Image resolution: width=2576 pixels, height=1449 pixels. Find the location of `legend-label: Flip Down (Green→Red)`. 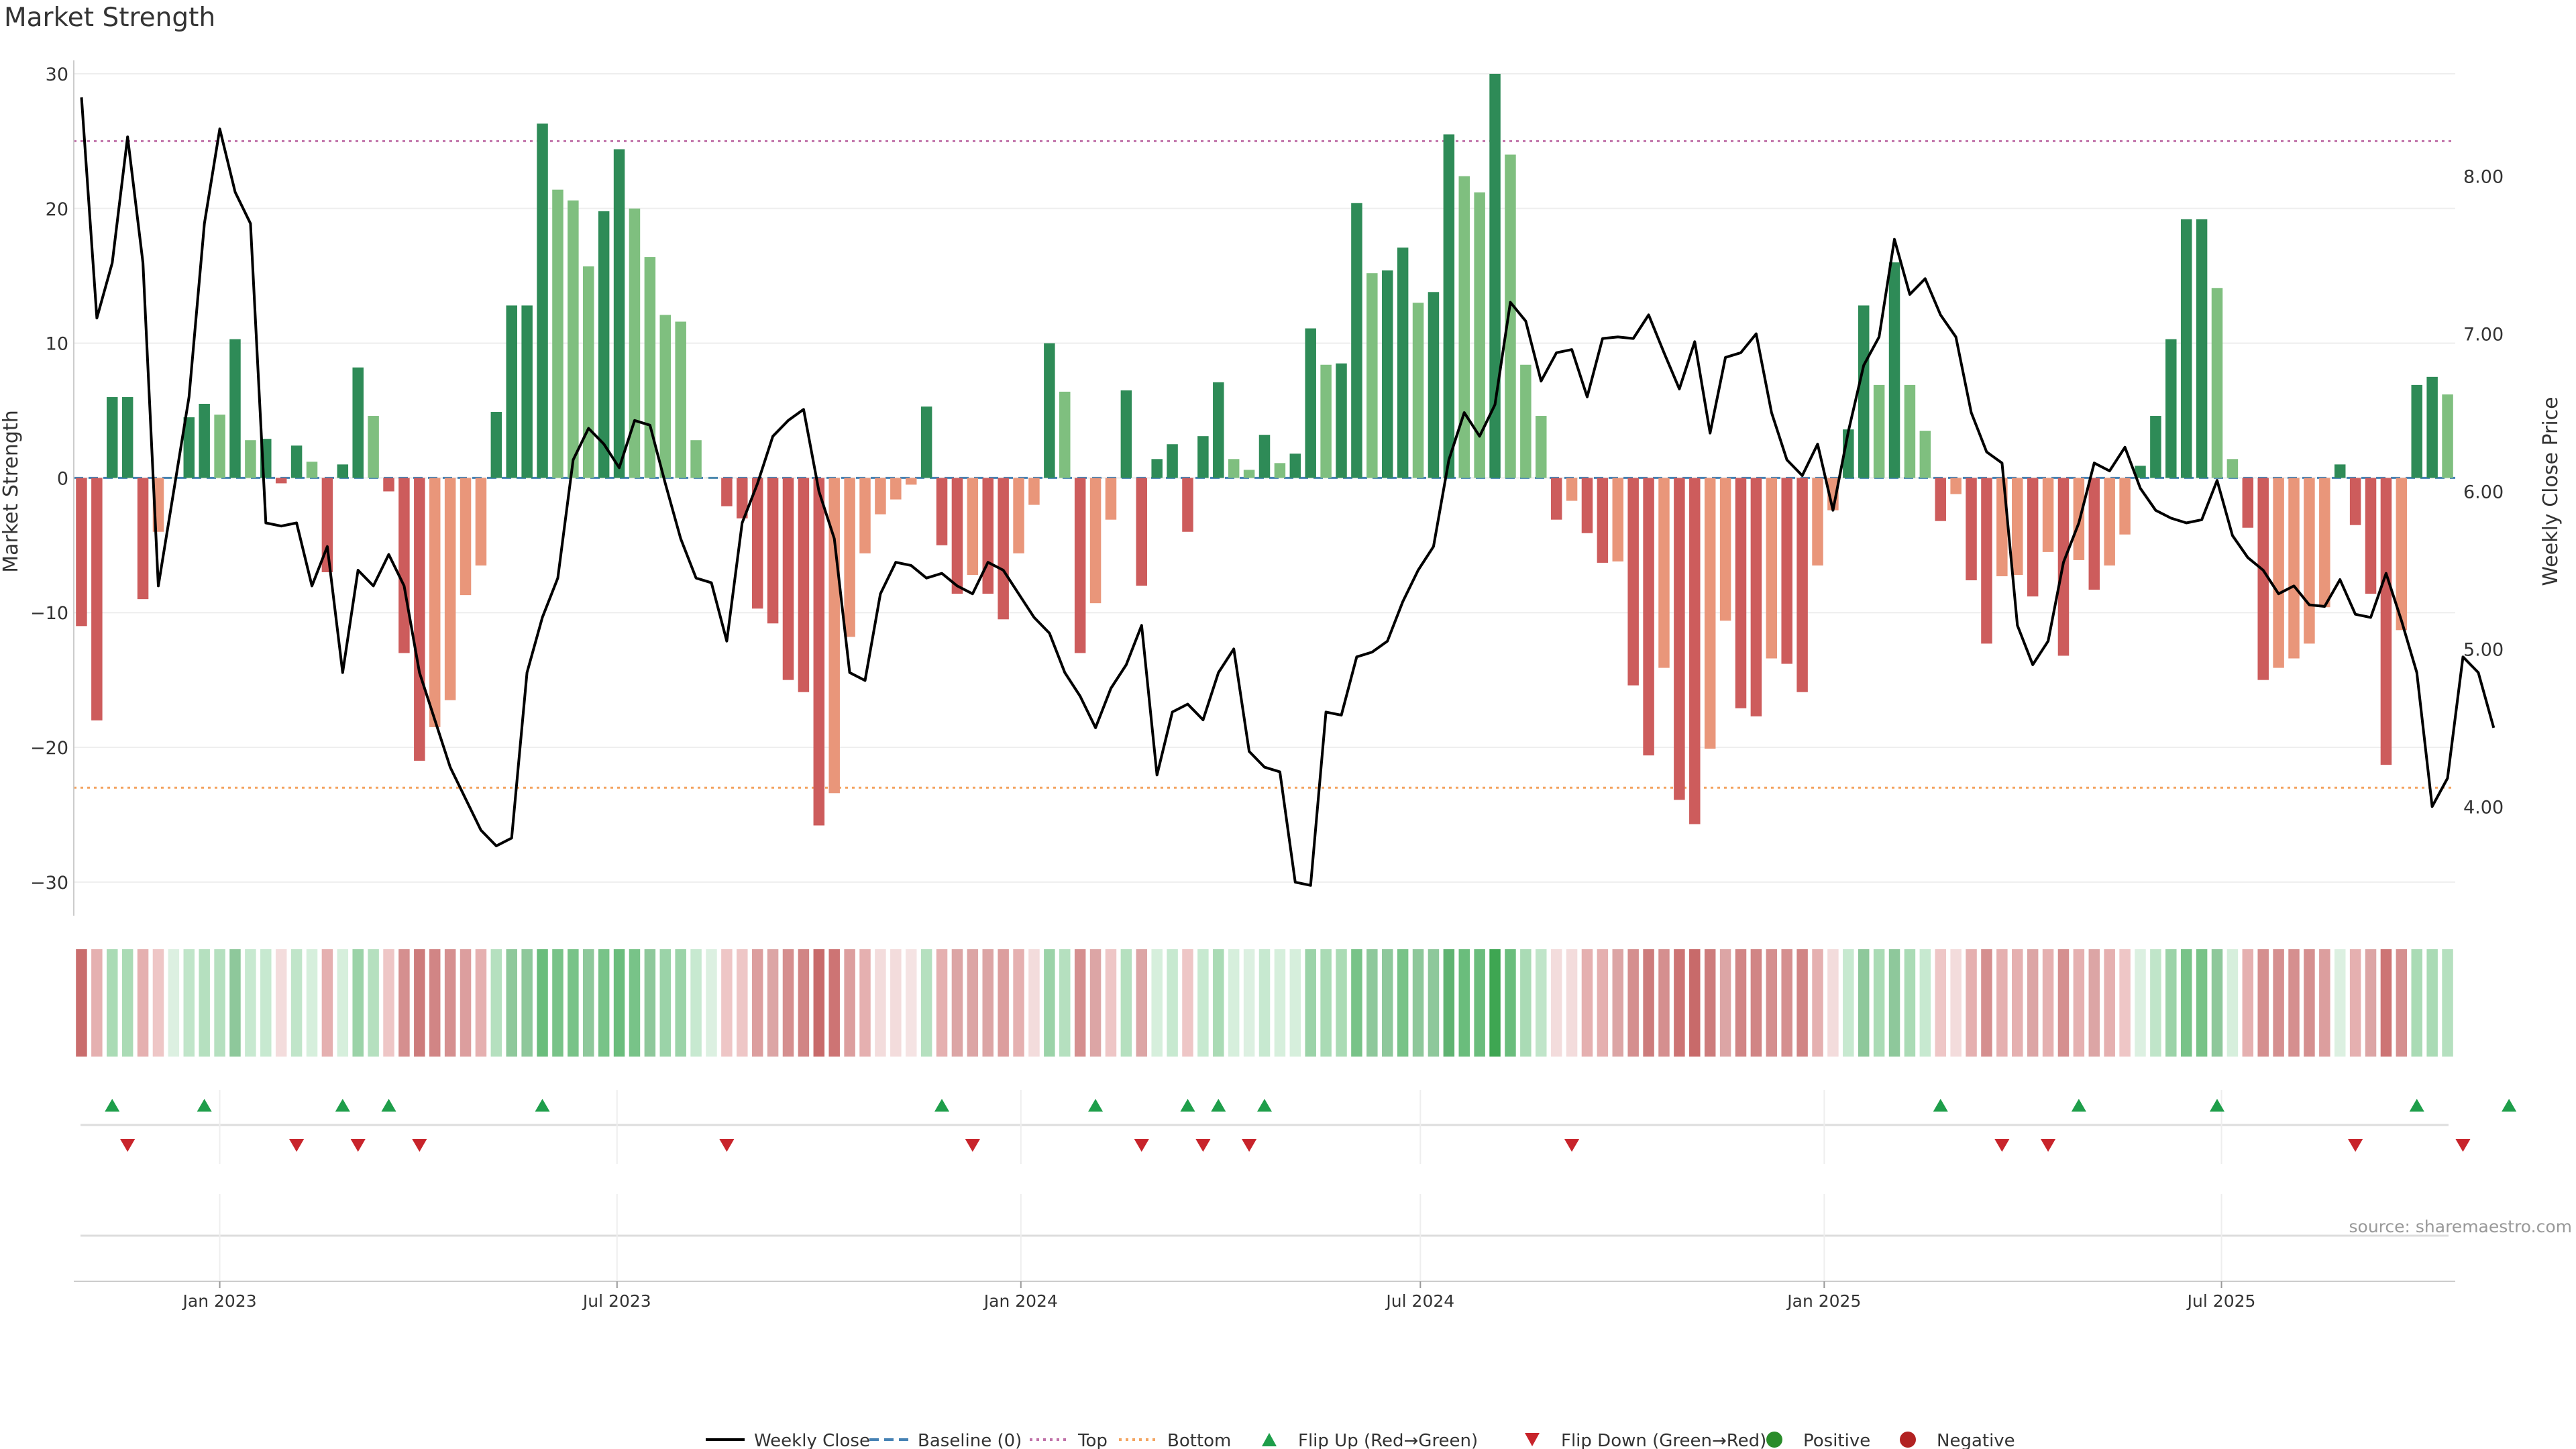

legend-label: Flip Down (Green→Red) is located at coordinates (1663, 1440).